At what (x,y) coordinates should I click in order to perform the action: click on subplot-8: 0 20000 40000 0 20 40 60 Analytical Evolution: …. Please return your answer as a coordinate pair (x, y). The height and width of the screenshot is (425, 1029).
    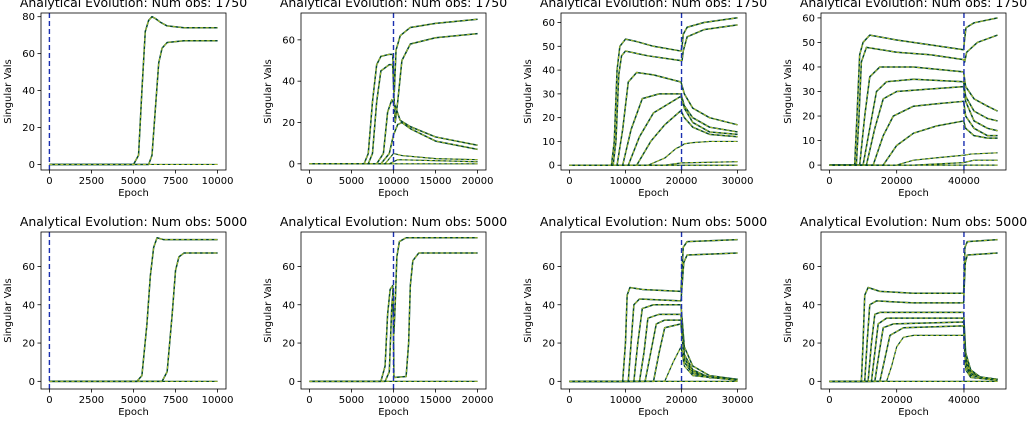
    Looking at the image, I should click on (905, 316).